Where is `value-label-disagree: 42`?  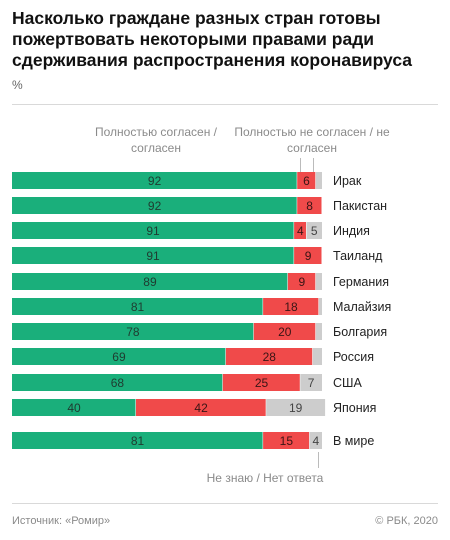 value-label-disagree: 42 is located at coordinates (201, 408).